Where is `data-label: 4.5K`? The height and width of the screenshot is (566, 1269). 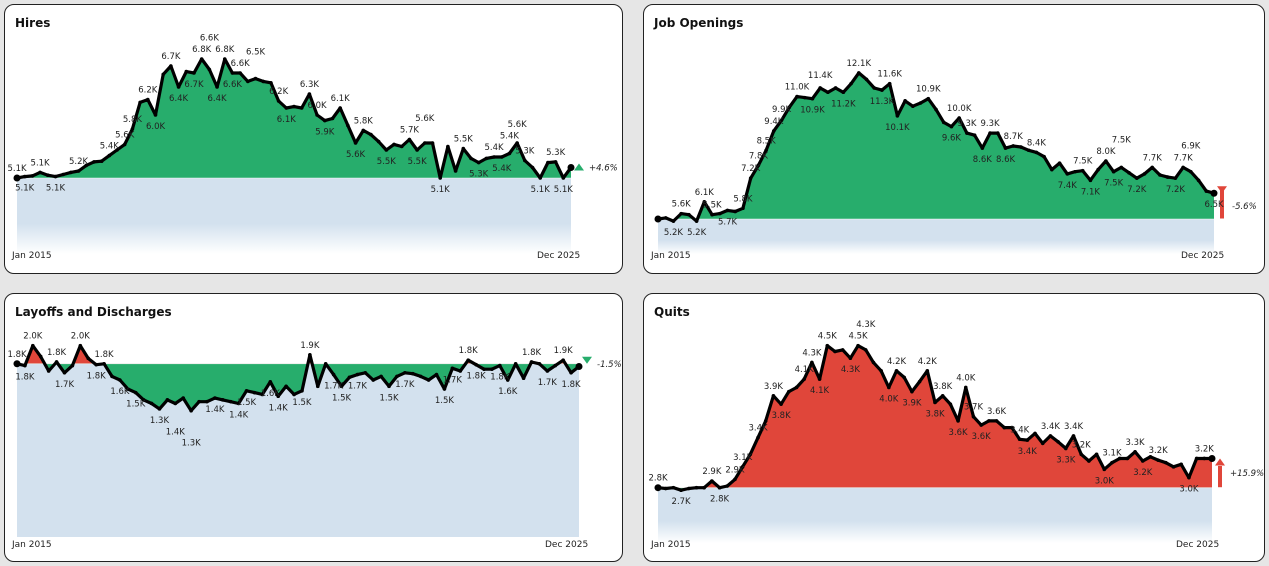 data-label: 4.5K is located at coordinates (828, 337).